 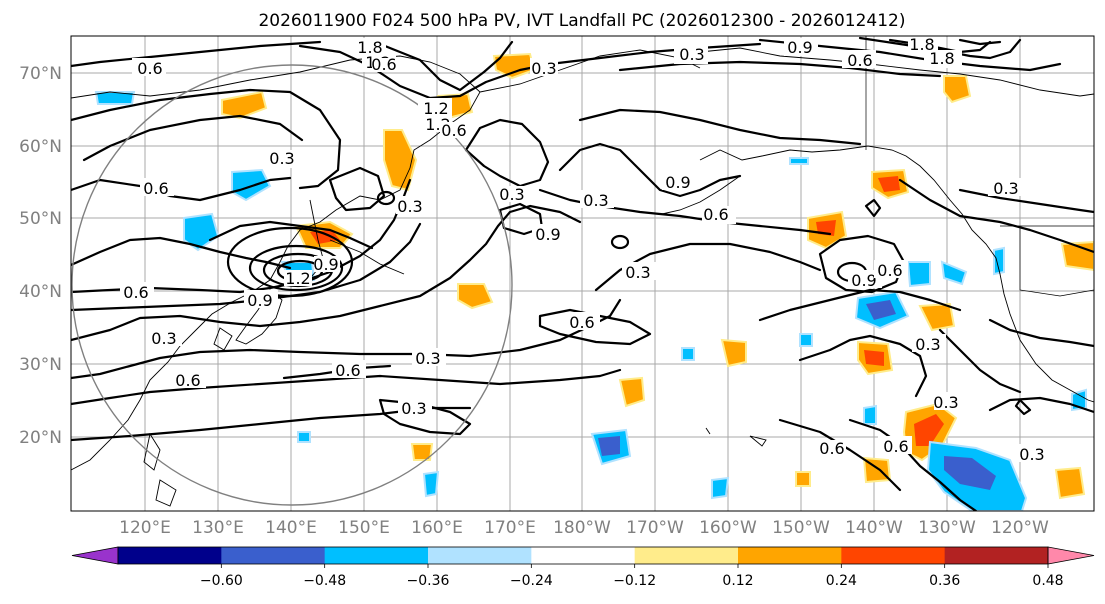 What do you see at coordinates (737, 581) in the screenshot?
I see `colorbar-tick-label: 0.12` at bounding box center [737, 581].